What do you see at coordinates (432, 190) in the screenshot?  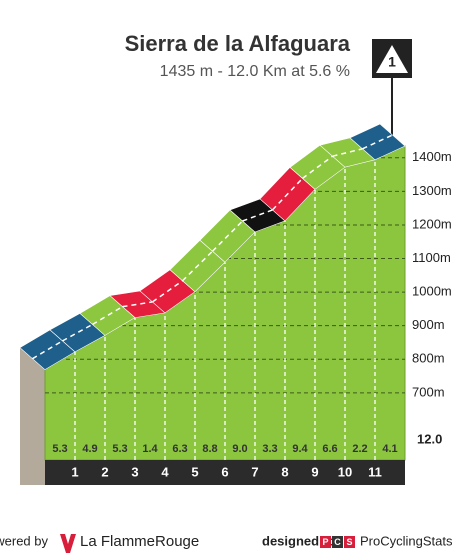 I see `y-tick-label: 1300m` at bounding box center [432, 190].